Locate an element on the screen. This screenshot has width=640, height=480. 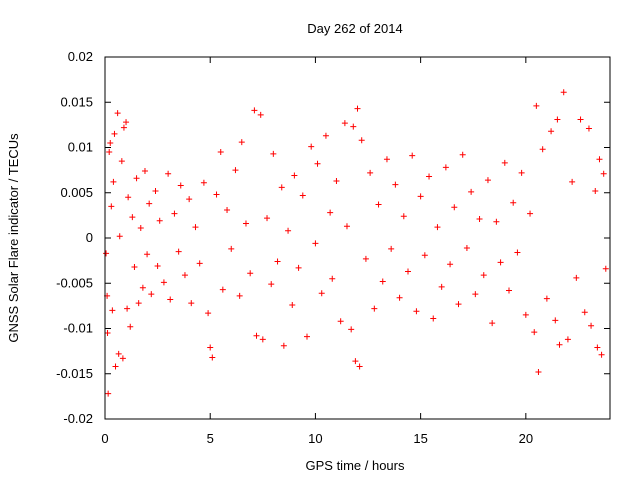
y-tick-label: -0.01 is located at coordinates (78, 328).